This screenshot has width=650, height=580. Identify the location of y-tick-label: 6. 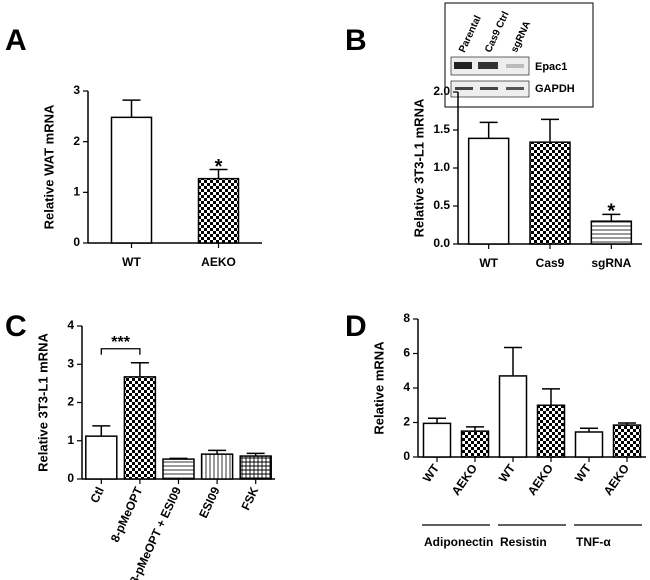
(406, 353).